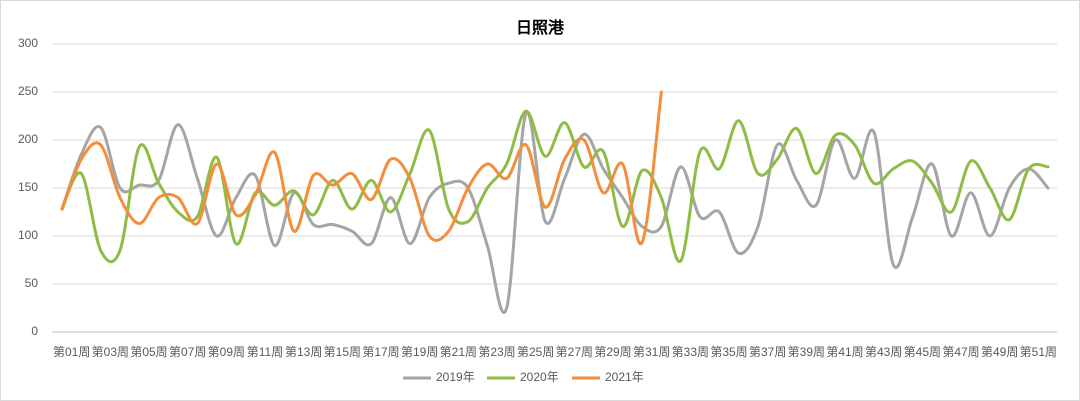  I want to click on y-tick-label: 250, so click(28, 91).